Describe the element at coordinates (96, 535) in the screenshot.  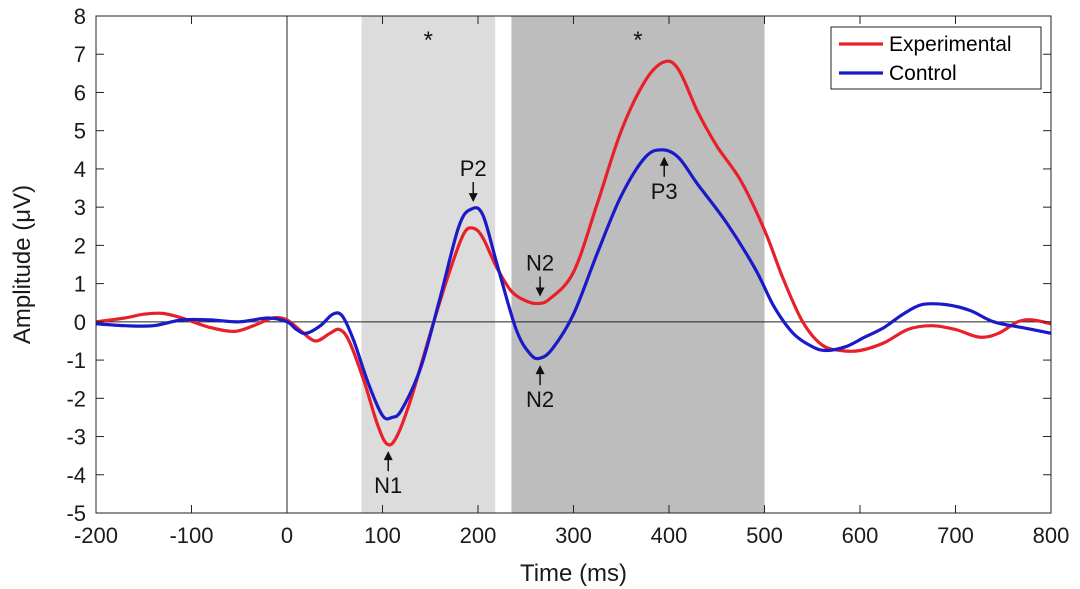
I see `x-tick-label: -200` at that location.